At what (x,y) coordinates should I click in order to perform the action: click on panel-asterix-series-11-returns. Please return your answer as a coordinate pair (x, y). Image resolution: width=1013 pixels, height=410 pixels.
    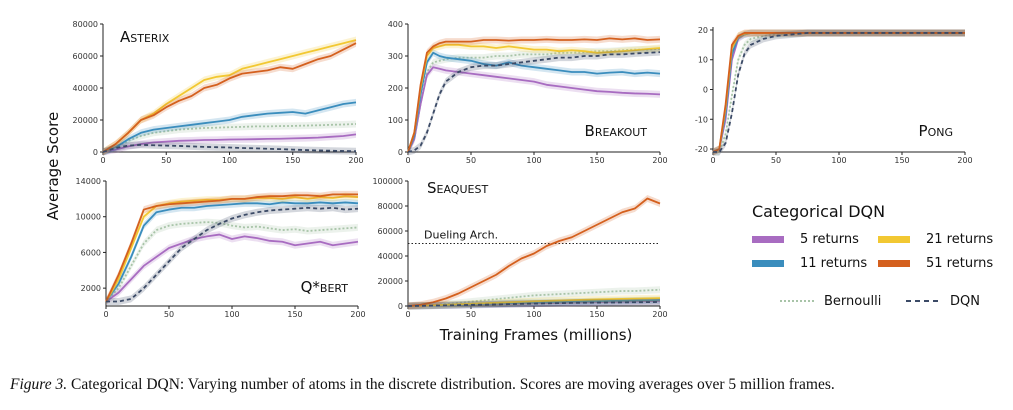
    Looking at the image, I should click on (229, 127).